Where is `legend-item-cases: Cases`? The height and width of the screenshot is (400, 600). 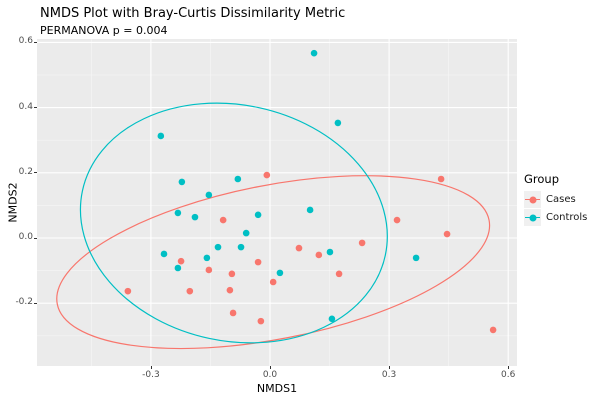 legend-item-cases: Cases is located at coordinates (555, 199).